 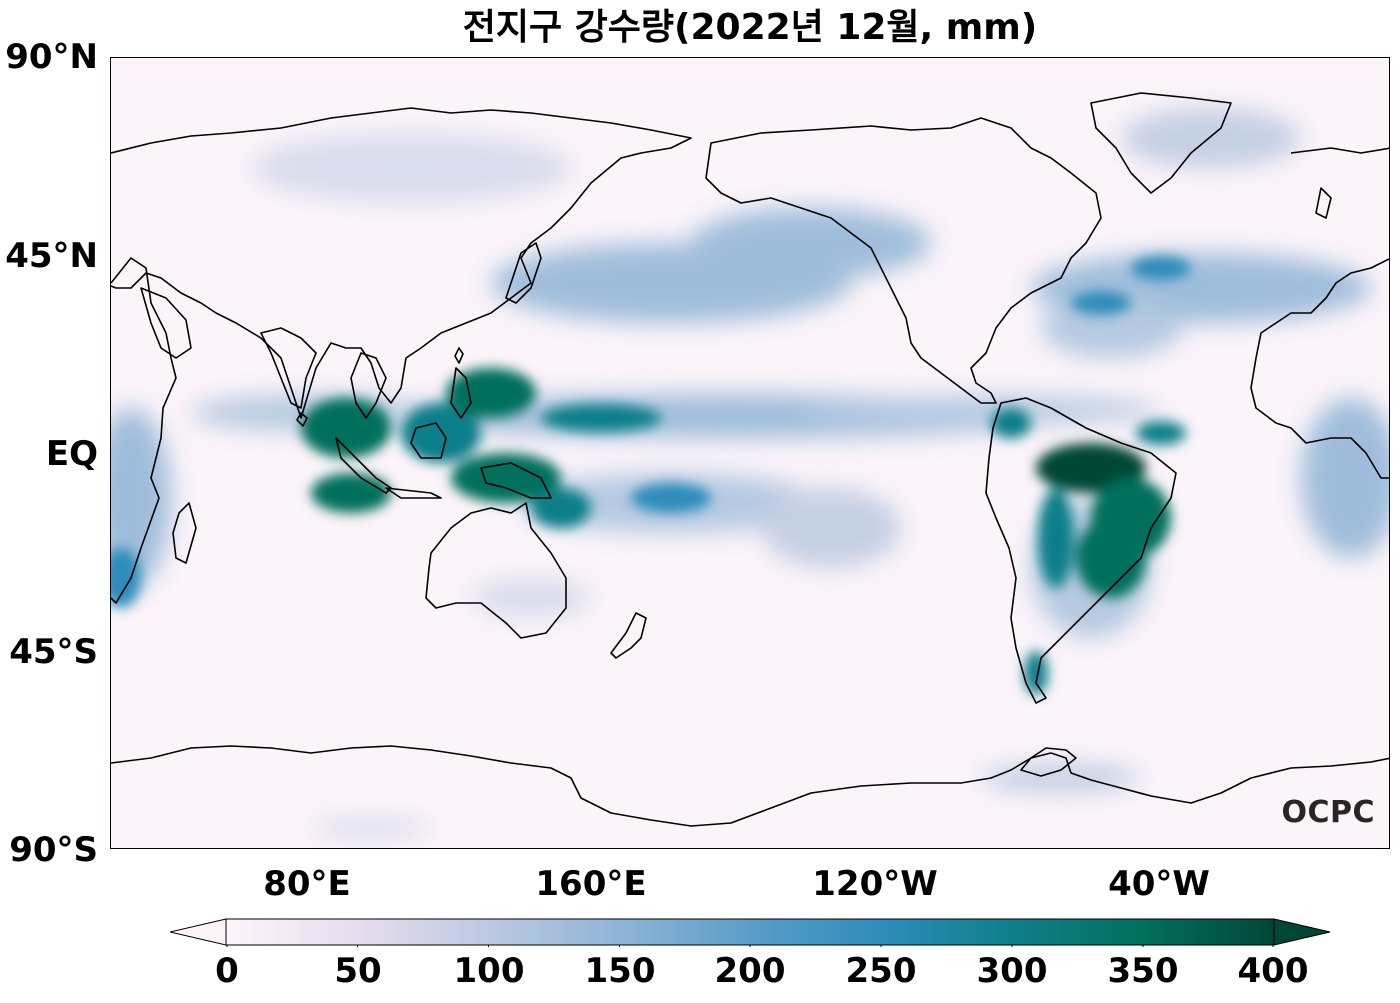 What do you see at coordinates (750, 27) in the screenshot?
I see `map-title: 전지구 강수량(2022년 12월, mm)` at bounding box center [750, 27].